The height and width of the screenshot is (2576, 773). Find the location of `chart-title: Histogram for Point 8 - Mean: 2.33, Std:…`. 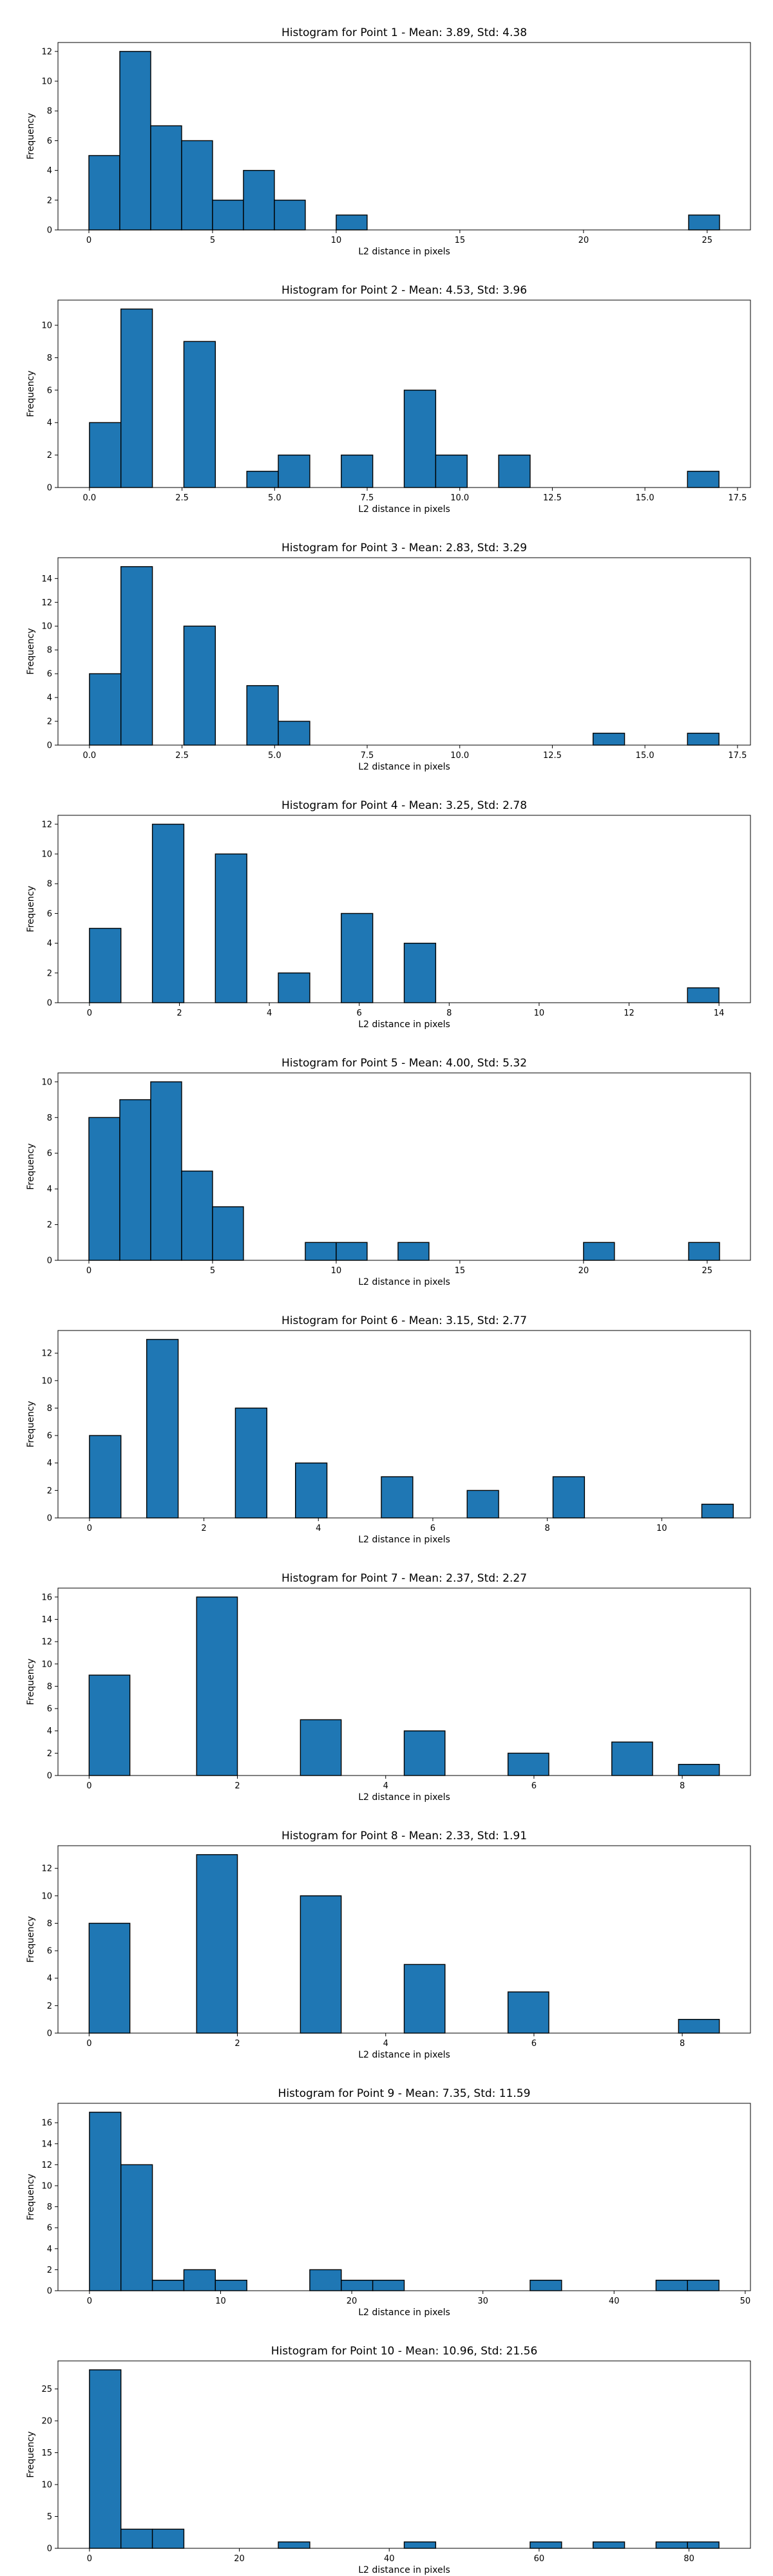

chart-title: Histogram for Point 8 - Mean: 2.33, Std:… is located at coordinates (404, 1836).